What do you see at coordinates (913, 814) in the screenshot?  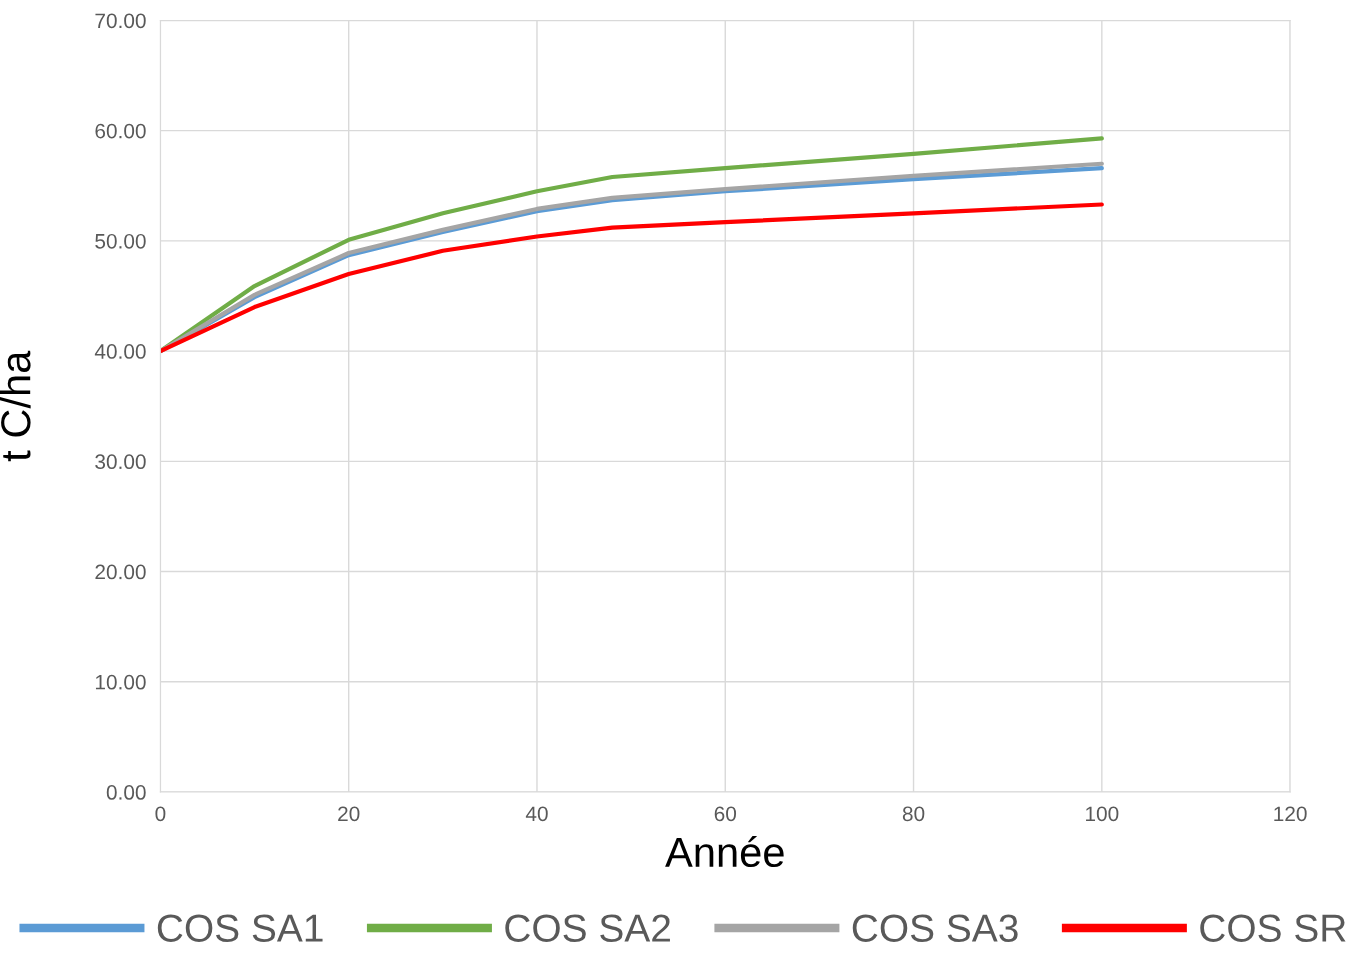 I see `x-tick-label: 80` at bounding box center [913, 814].